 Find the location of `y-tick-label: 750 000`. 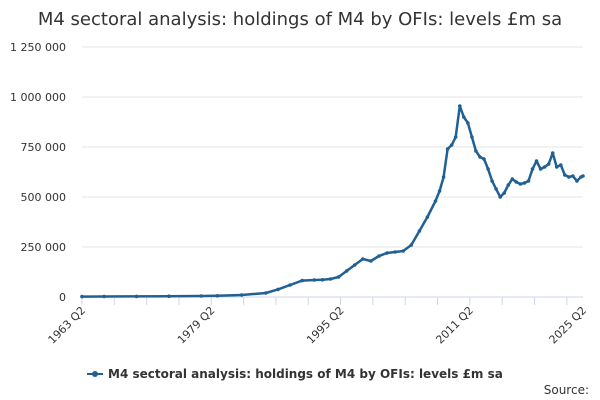

y-tick-label: 750 000 is located at coordinates (44, 147).